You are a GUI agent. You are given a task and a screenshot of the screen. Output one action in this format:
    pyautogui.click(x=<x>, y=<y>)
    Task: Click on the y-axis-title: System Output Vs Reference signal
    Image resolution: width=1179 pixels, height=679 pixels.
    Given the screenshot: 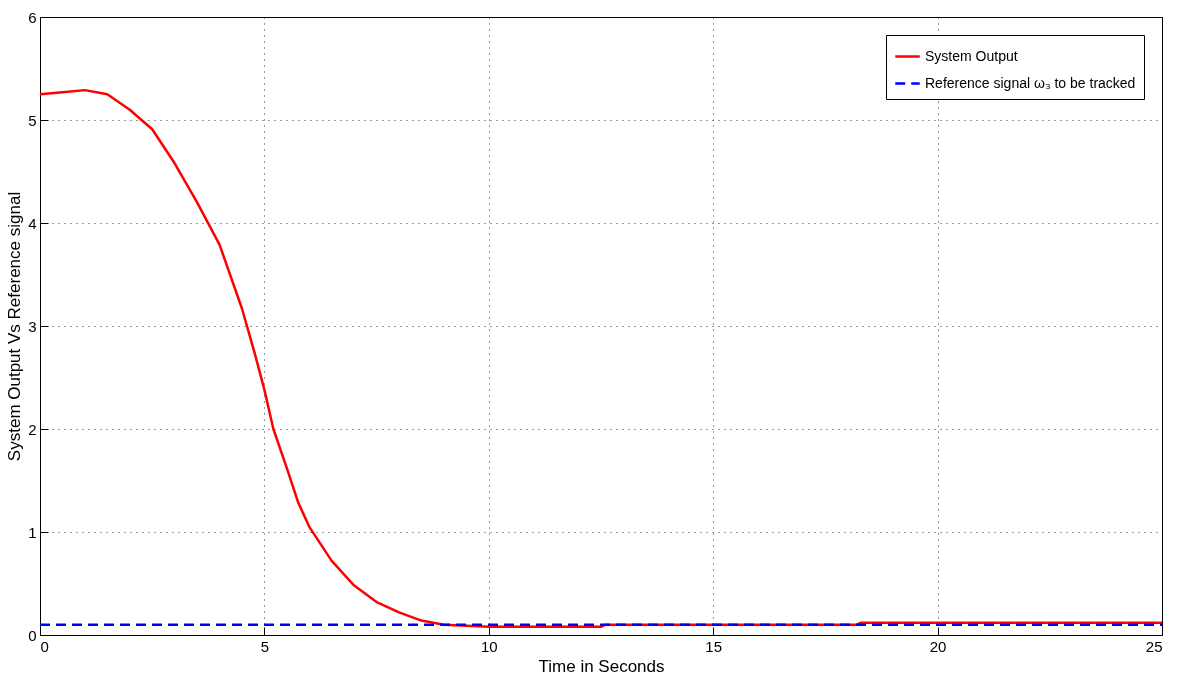 What is the action you would take?
    pyautogui.click(x=15, y=326)
    